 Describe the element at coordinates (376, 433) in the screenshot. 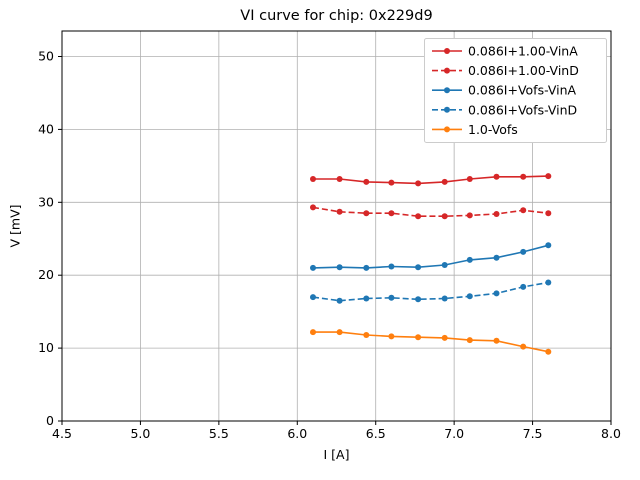

I see `x-tick-label: 6.5` at that location.